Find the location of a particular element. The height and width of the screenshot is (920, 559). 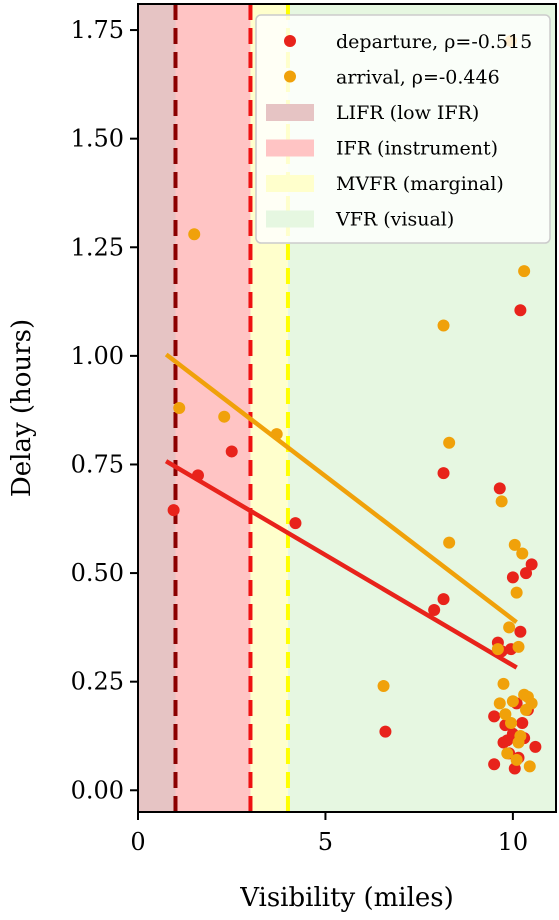

legend-label-series-1: arrival, ρ=-0.446 is located at coordinates (418, 78).